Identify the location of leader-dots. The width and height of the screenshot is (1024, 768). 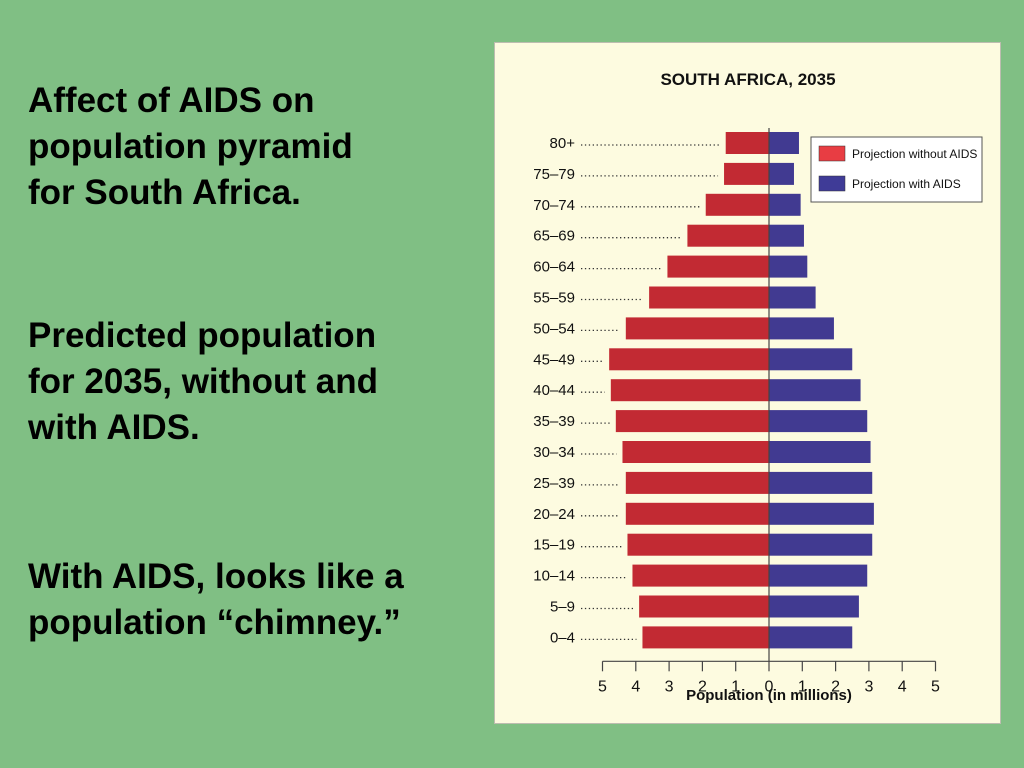
(650, 392).